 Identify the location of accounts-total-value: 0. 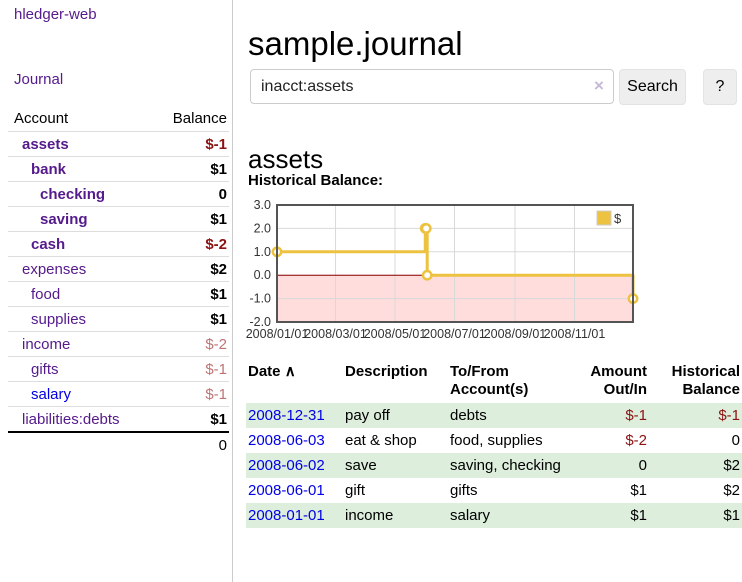
(222, 445).